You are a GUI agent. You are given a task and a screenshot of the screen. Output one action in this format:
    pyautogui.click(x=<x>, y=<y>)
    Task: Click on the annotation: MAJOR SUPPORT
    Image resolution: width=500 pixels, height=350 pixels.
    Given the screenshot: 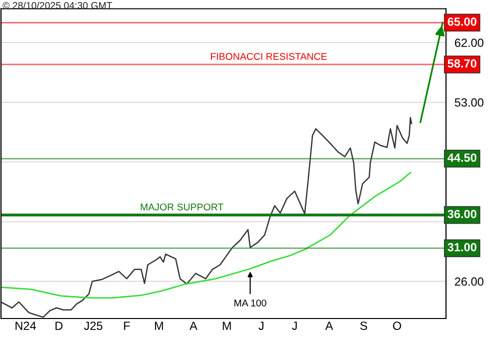 What is the action you would take?
    pyautogui.click(x=182, y=207)
    